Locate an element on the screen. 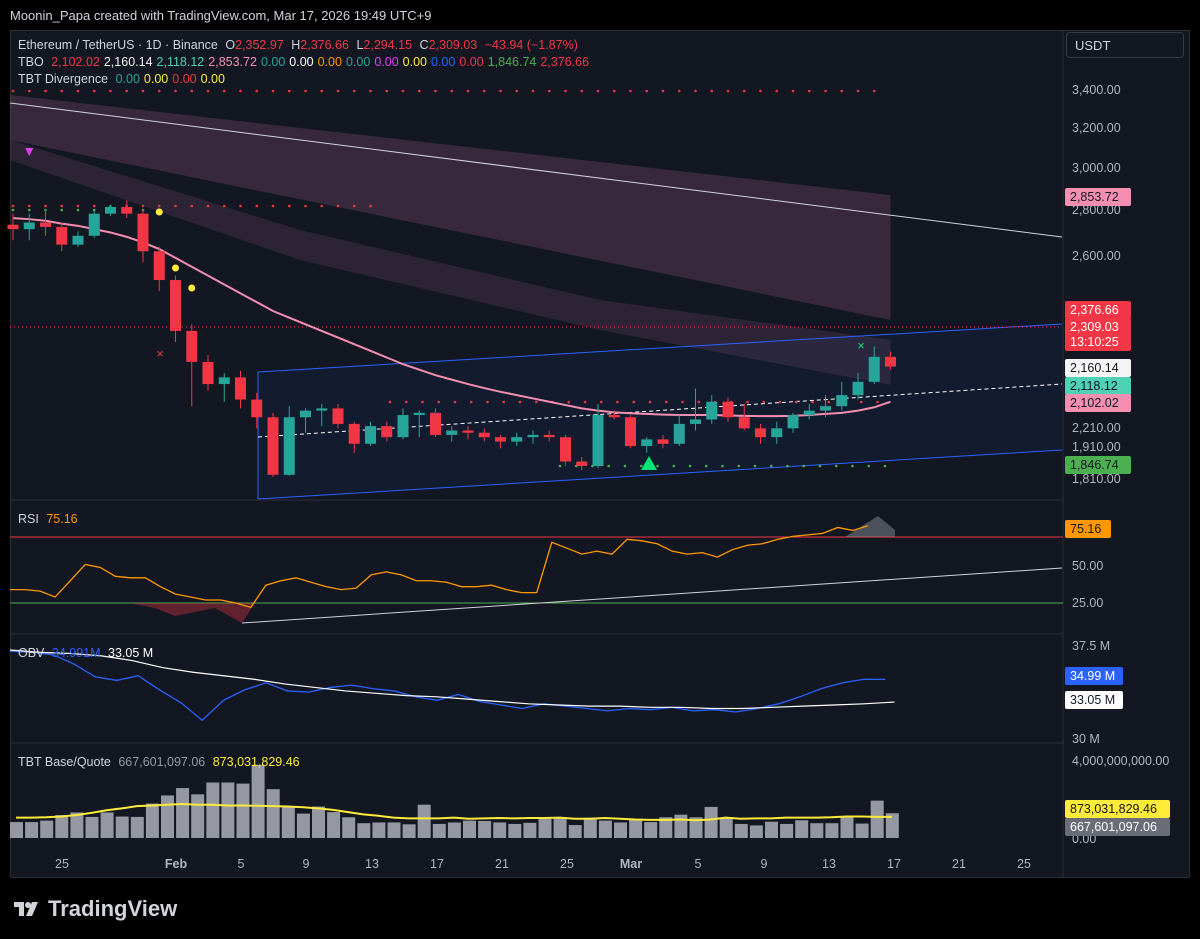 The image size is (1200, 939). time-axis-tick: Mar is located at coordinates (631, 864).